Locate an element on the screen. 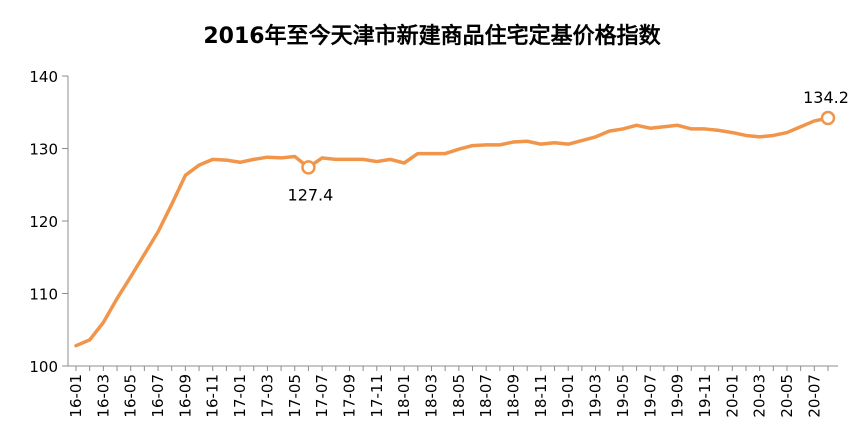  x-tick-label: 17-11 is located at coordinates (377, 396).